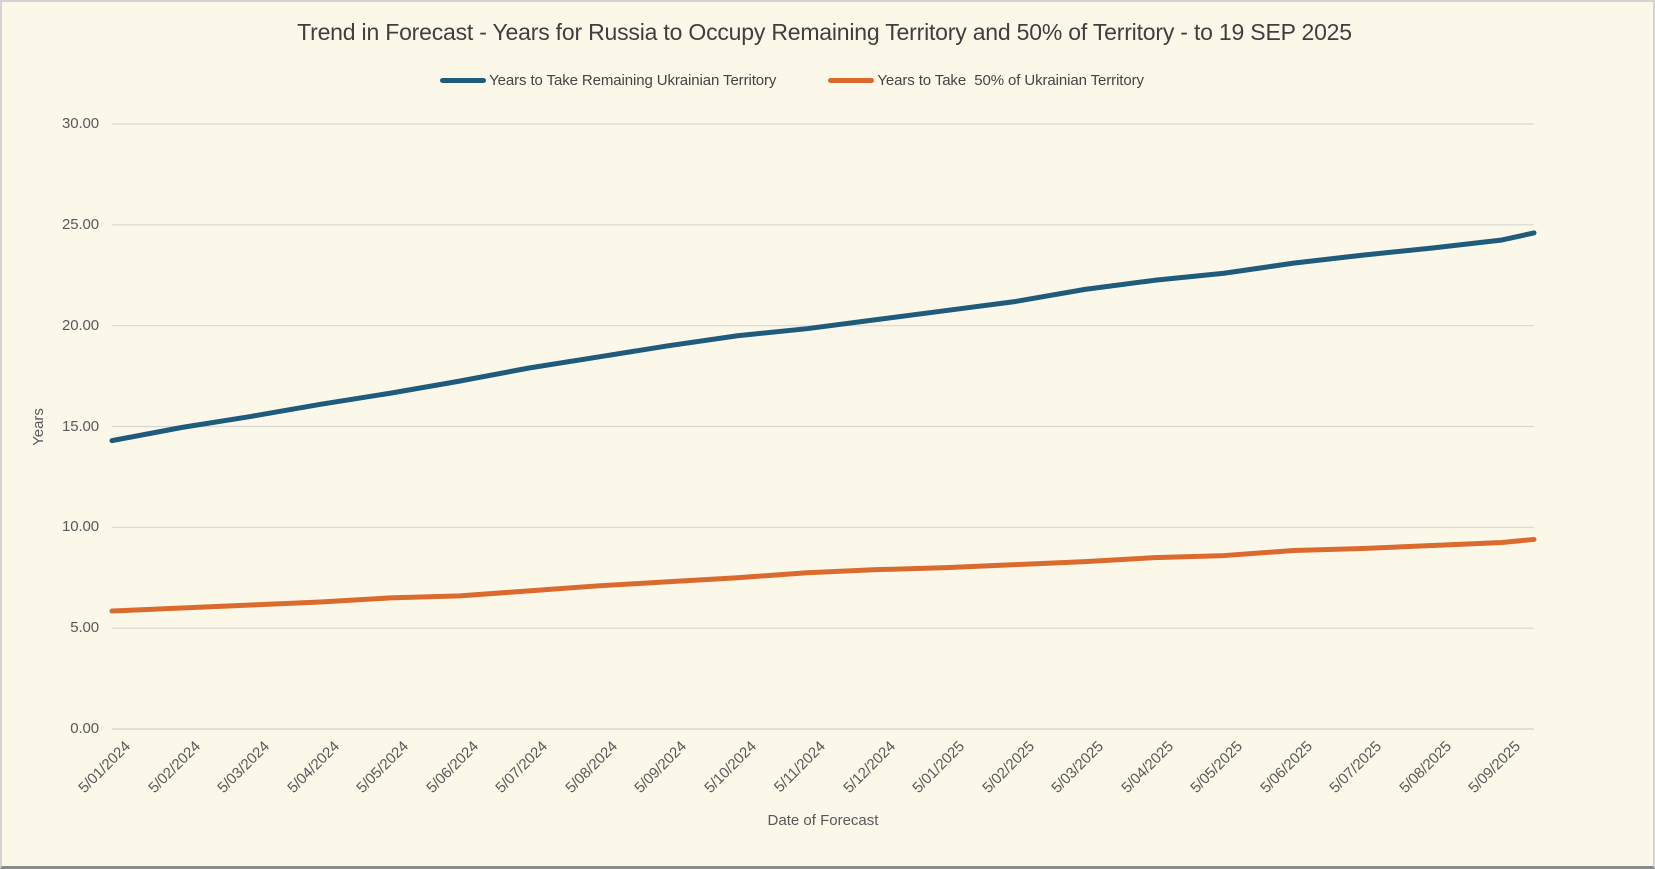 The image size is (1655, 869). I want to click on x-tick-label: 5/03/2024, so click(244, 767).